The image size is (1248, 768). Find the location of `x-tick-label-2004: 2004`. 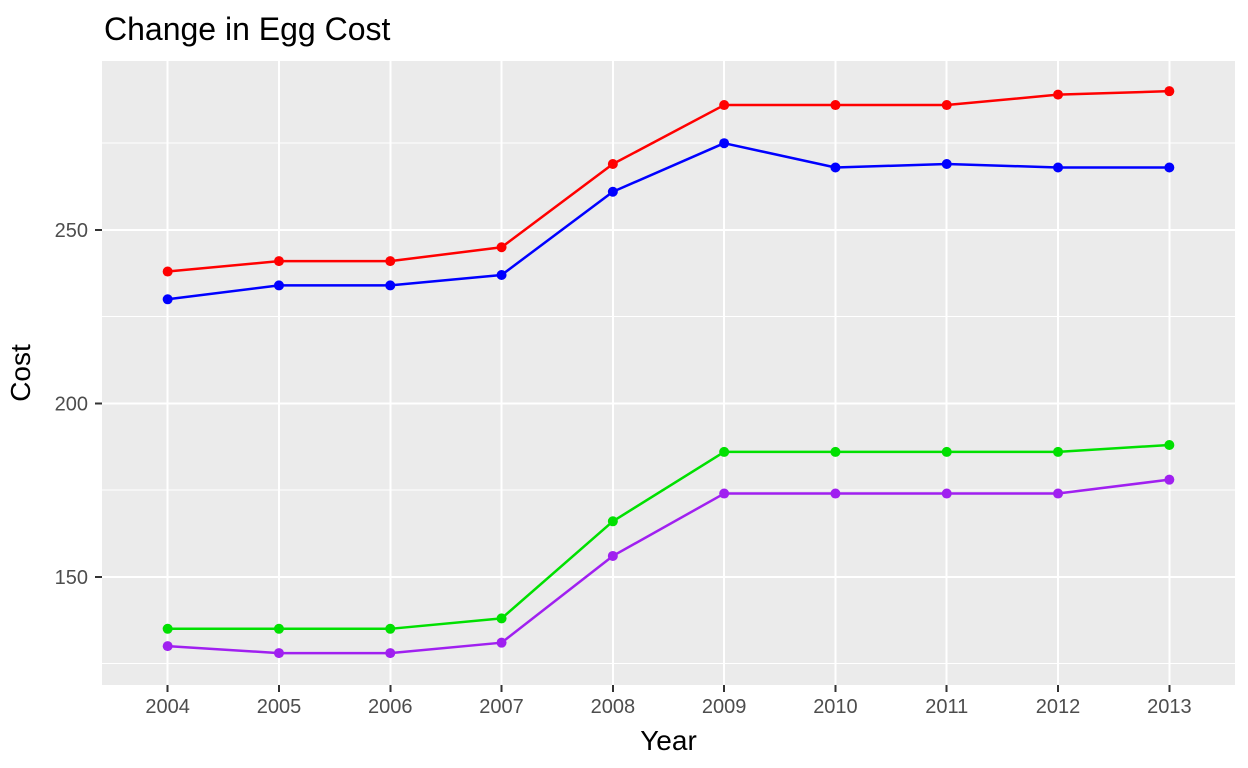

x-tick-label-2004: 2004 is located at coordinates (167, 707).